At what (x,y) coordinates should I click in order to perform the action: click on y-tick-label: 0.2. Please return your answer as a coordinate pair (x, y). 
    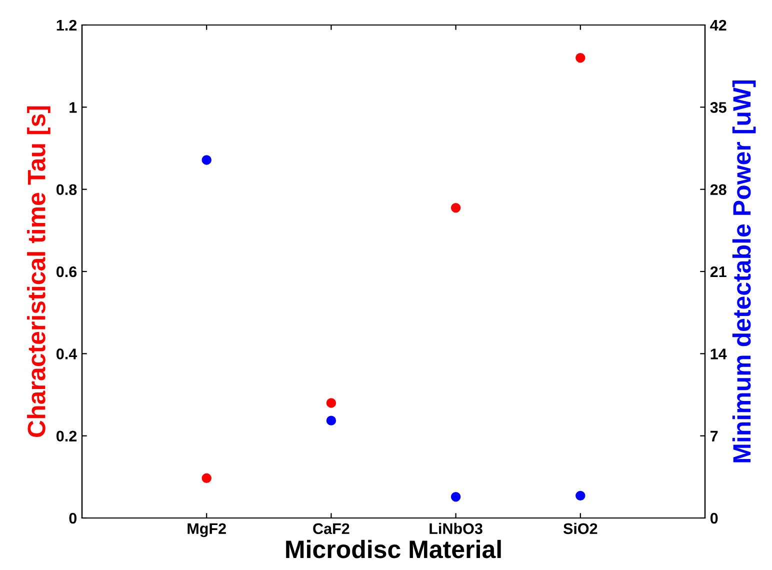
    Looking at the image, I should click on (66, 436).